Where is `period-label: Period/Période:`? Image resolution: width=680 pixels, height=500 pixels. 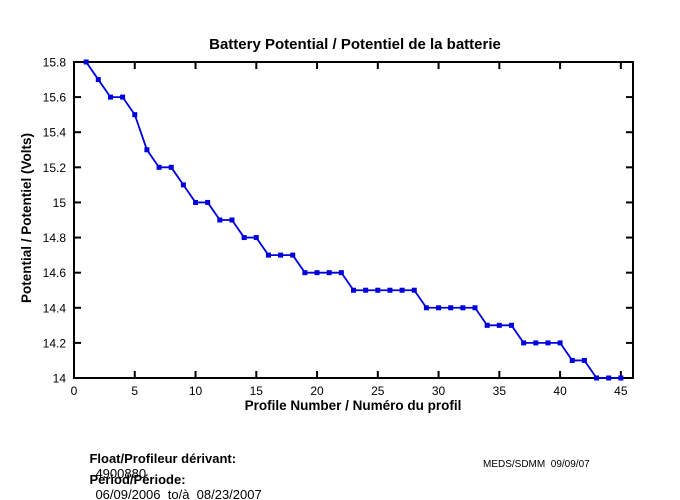
period-label: Period/Période: is located at coordinates (137, 479).